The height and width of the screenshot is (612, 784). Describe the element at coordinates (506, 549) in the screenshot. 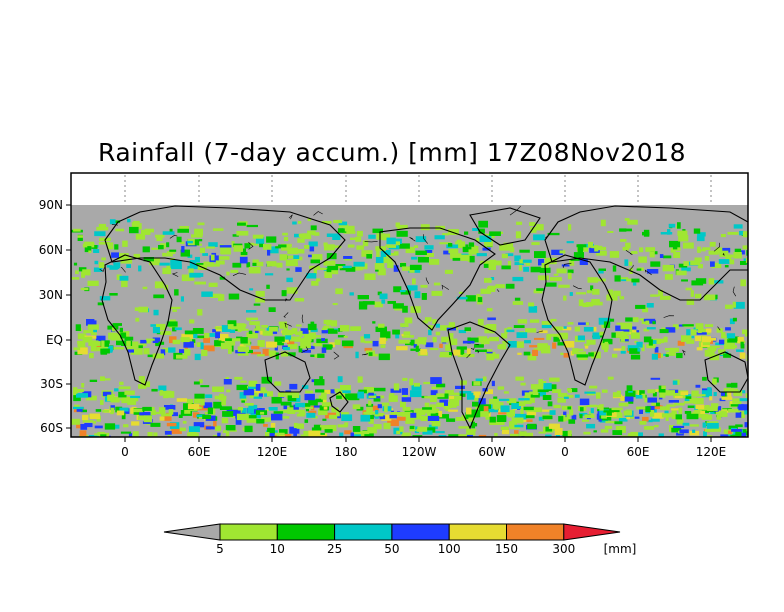

I see `colorbar-label: 150` at that location.